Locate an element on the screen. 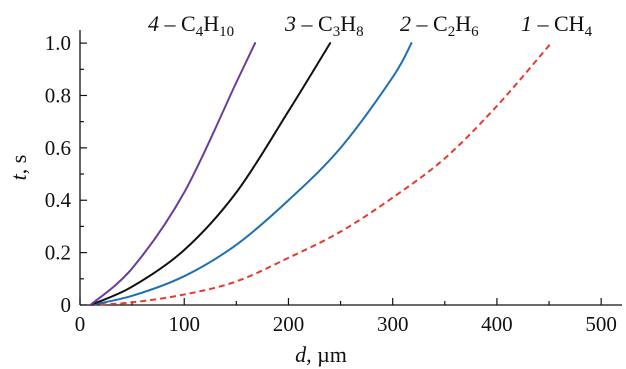 The height and width of the screenshot is (369, 626). formula-subscript: 8 is located at coordinates (360, 32).